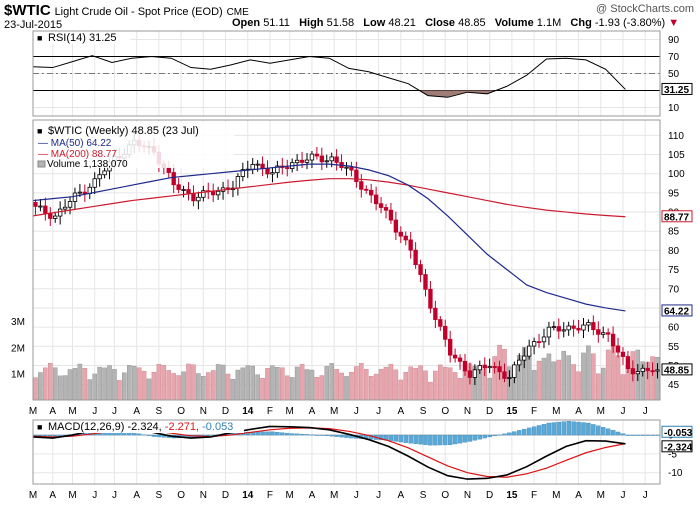 The width and height of the screenshot is (700, 530). Describe the element at coordinates (472, 23) in the screenshot. I see `close-value: 48.85` at that location.